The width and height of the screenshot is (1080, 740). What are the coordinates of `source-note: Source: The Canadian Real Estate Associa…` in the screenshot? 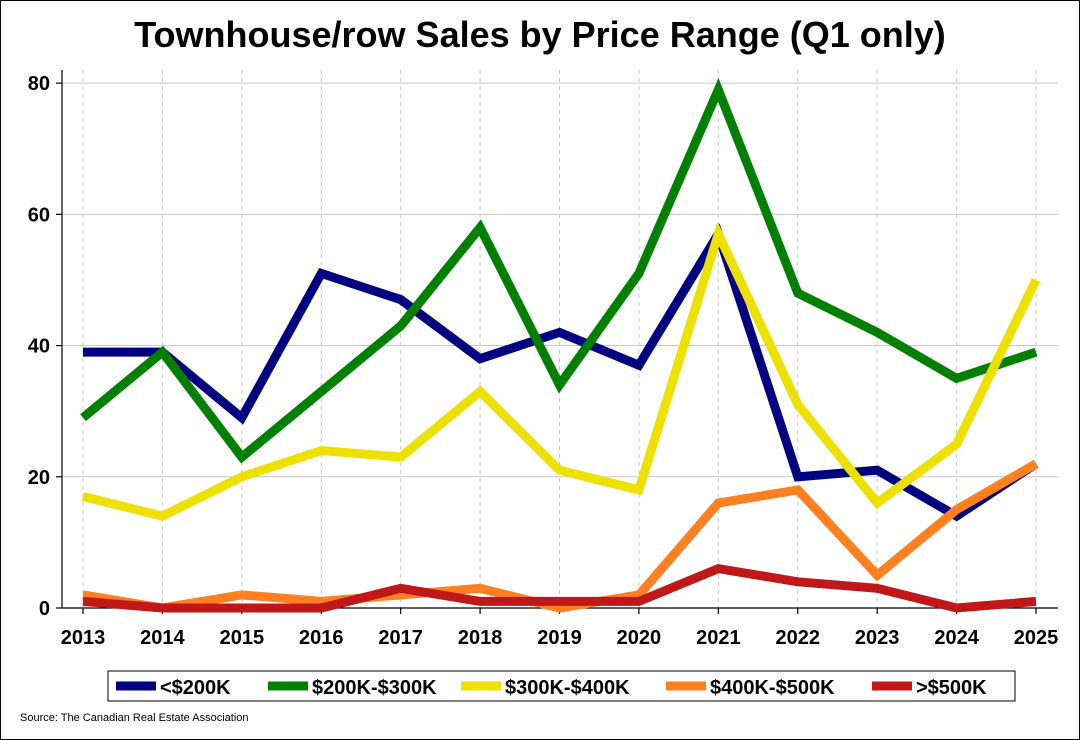 It's located at (134, 718).